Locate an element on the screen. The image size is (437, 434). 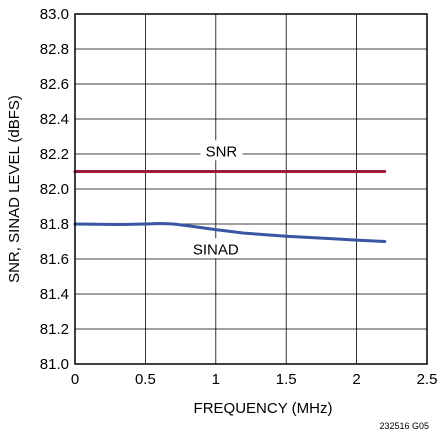
y-tick-label: 81.6 is located at coordinates (54, 259).